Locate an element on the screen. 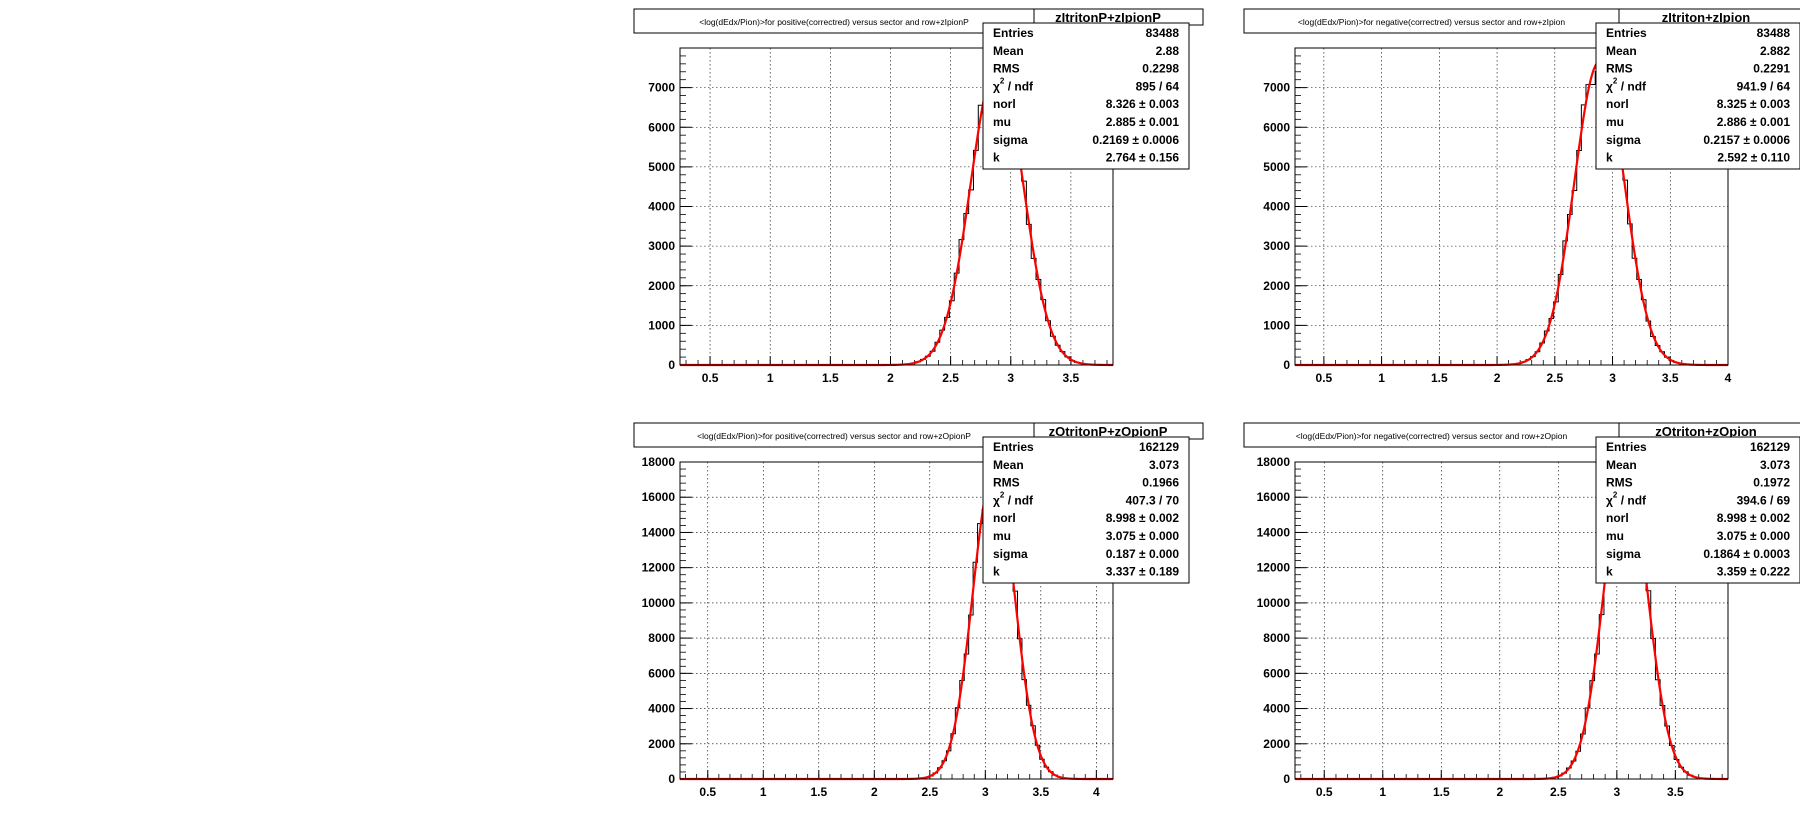 The image size is (1800, 814). y-tick-label: 8000 is located at coordinates (661, 638).